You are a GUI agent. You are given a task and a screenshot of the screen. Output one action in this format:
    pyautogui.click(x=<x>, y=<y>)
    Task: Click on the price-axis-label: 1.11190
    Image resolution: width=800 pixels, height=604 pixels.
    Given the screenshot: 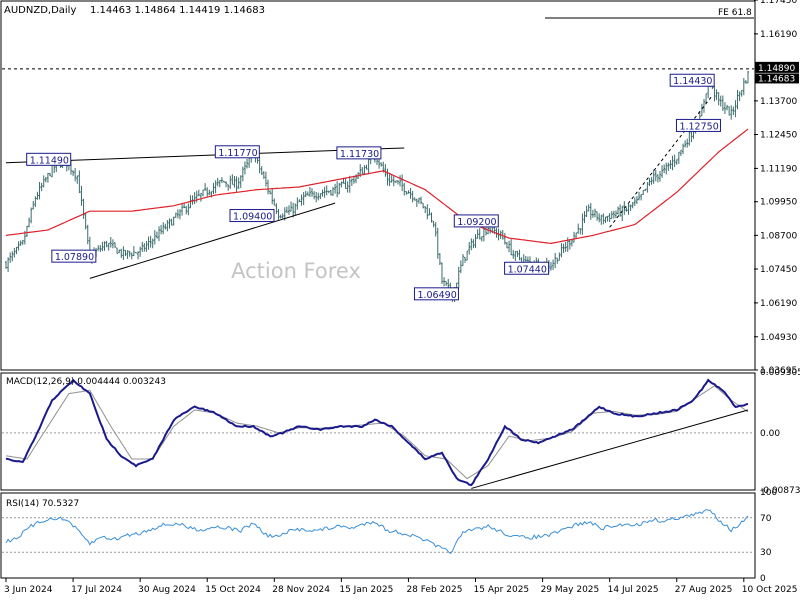 What is the action you would take?
    pyautogui.click(x=778, y=169)
    